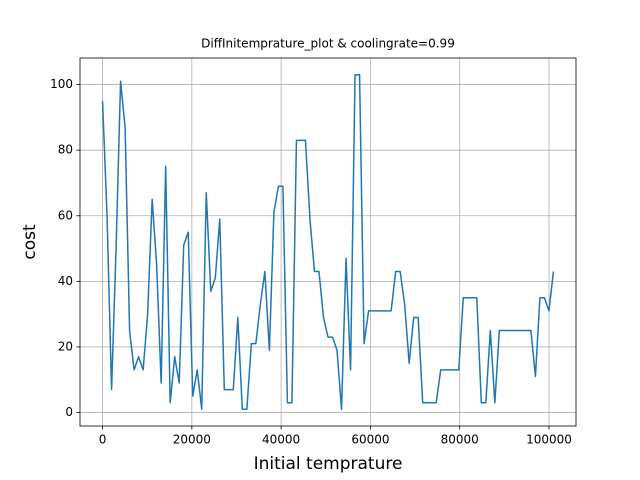 The width and height of the screenshot is (640, 480). Describe the element at coordinates (65, 281) in the screenshot. I see `y-tick-label: 40` at that location.